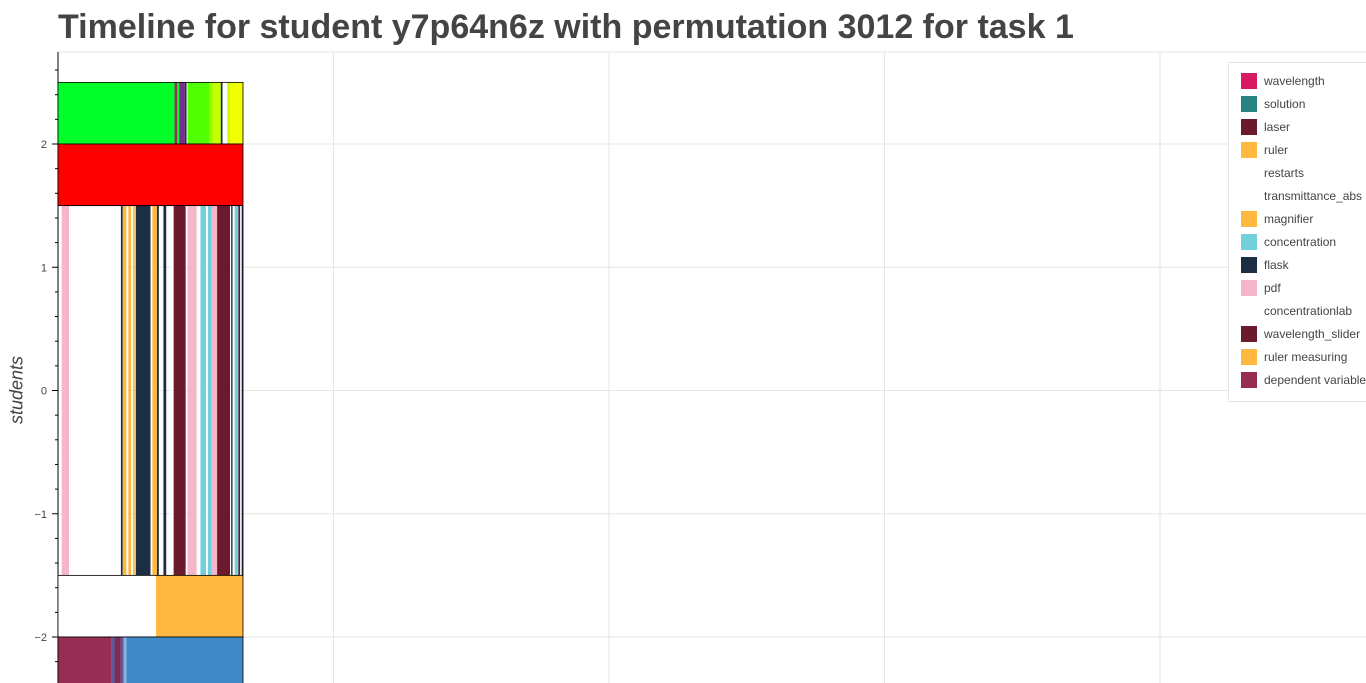 This screenshot has height=683, width=1366. What do you see at coordinates (1276, 150) in the screenshot?
I see `legend-label: ruler` at bounding box center [1276, 150].